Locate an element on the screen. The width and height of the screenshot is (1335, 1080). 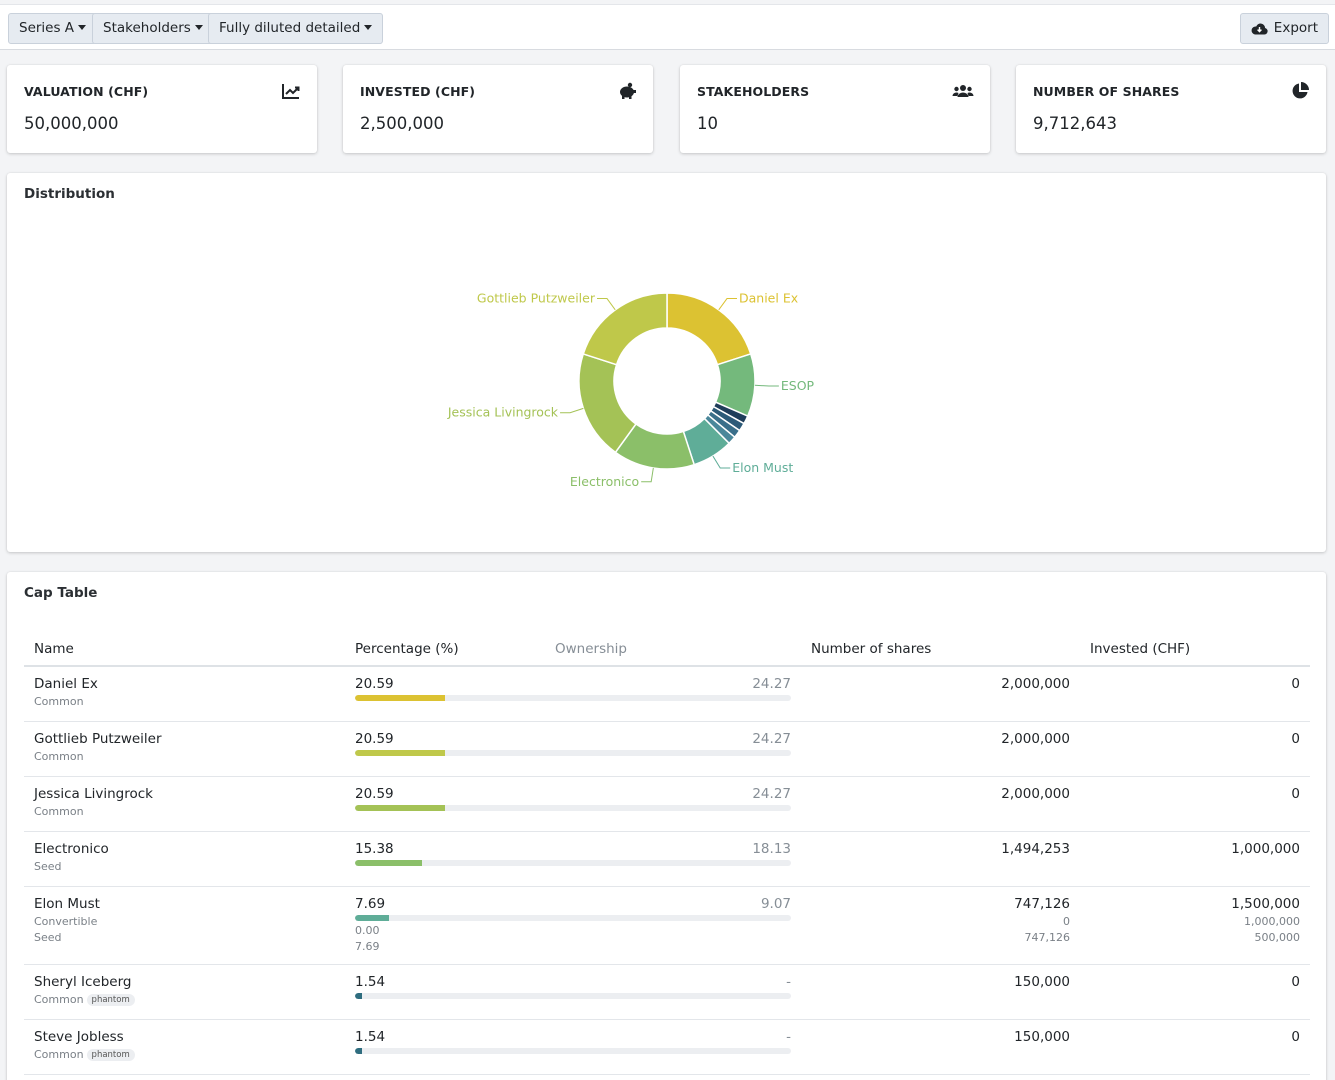
invested-value: 1,500,000 is located at coordinates (1265, 903).